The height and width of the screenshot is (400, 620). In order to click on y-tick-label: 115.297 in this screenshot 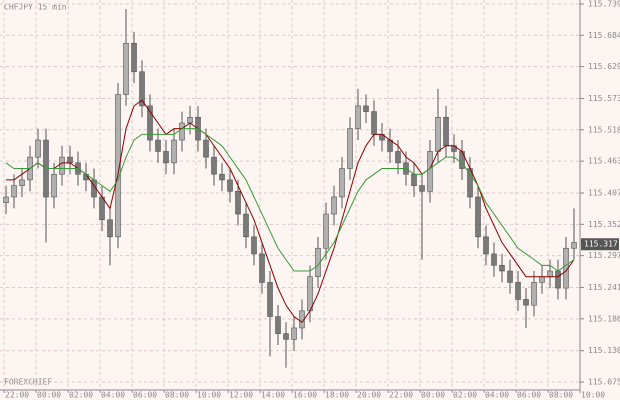, I will do `click(604, 255)`.